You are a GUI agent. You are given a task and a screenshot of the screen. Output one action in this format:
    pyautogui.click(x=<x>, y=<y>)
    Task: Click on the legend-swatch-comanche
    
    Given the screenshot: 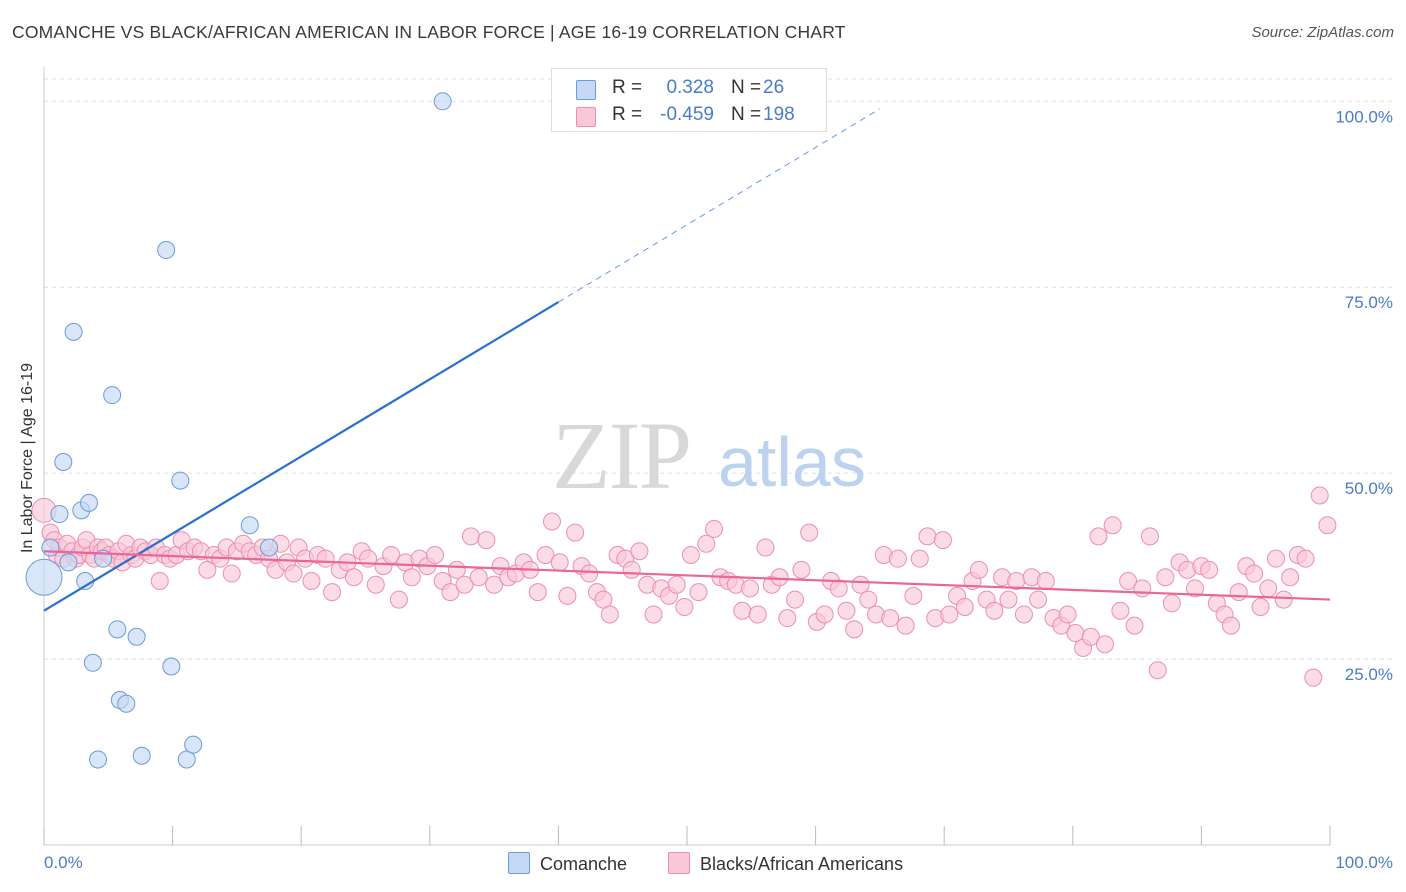 What is the action you would take?
    pyautogui.click(x=586, y=90)
    